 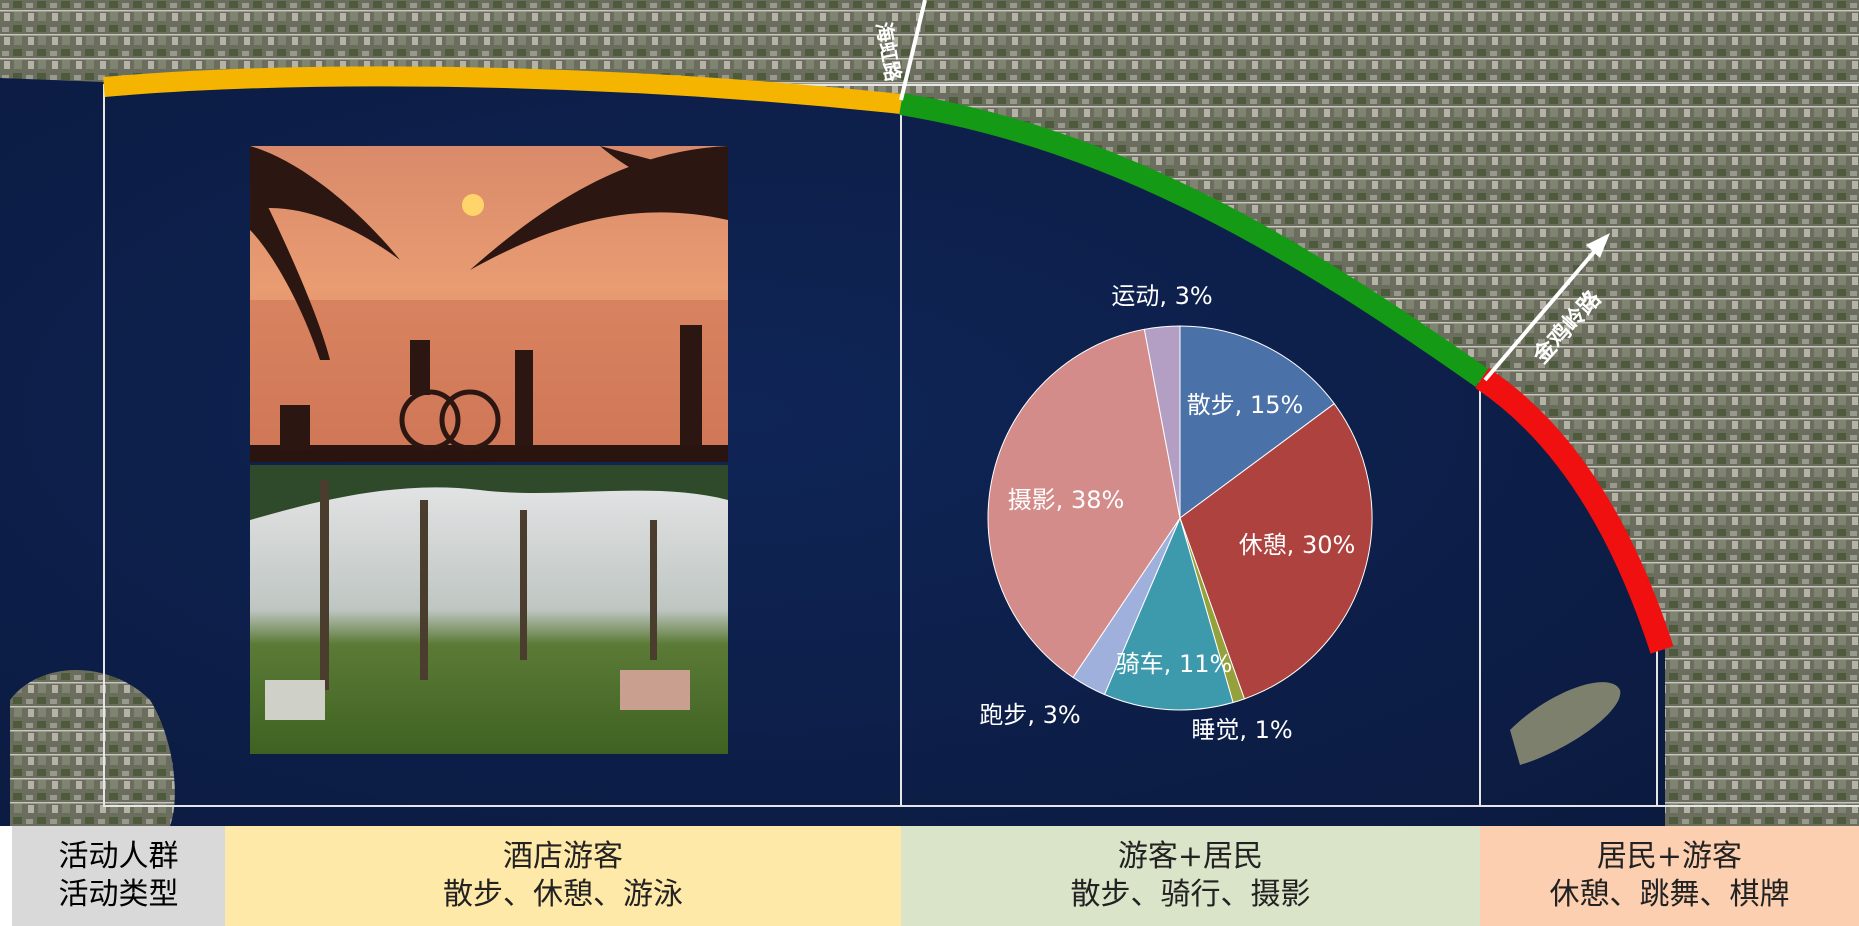 I want to click on table-cell: 游客+居民 散步、骑行、摄影, so click(x=1190, y=876).